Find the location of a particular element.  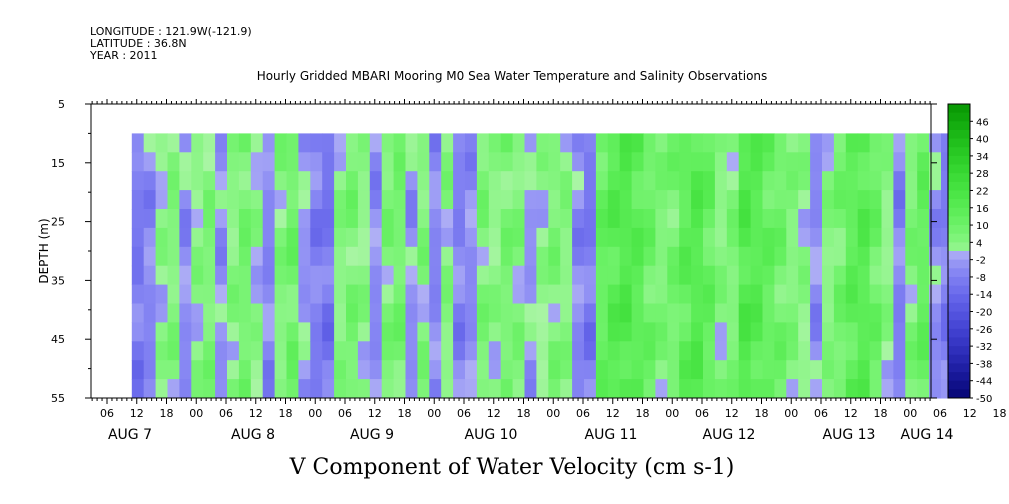

latitude-label: LATITUDE : 36.8N is located at coordinates (138, 43).